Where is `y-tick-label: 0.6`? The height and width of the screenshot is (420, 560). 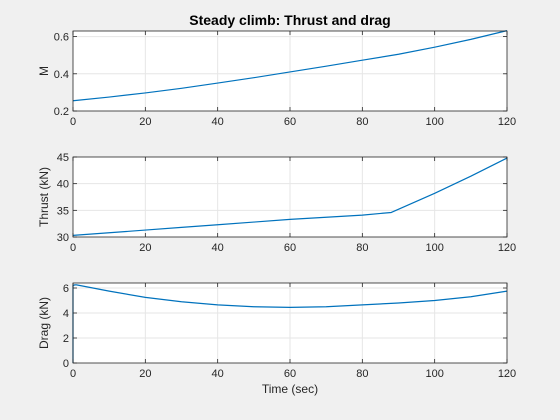 y-tick-label: 0.6 is located at coordinates (61, 38).